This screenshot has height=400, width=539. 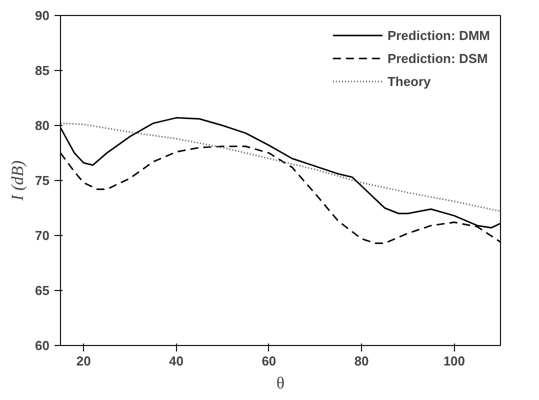 I want to click on x-axis-title: θ, so click(x=280, y=383).